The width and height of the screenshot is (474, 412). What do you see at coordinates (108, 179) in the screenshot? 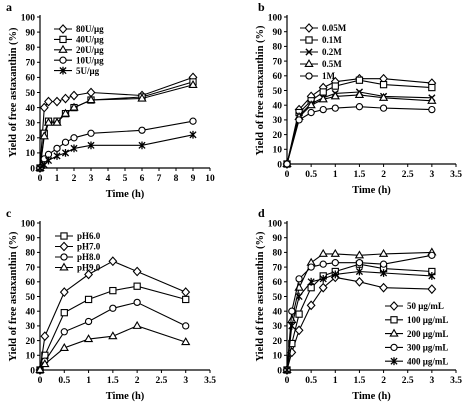
I see `x-tick-label: 4` at bounding box center [108, 179].